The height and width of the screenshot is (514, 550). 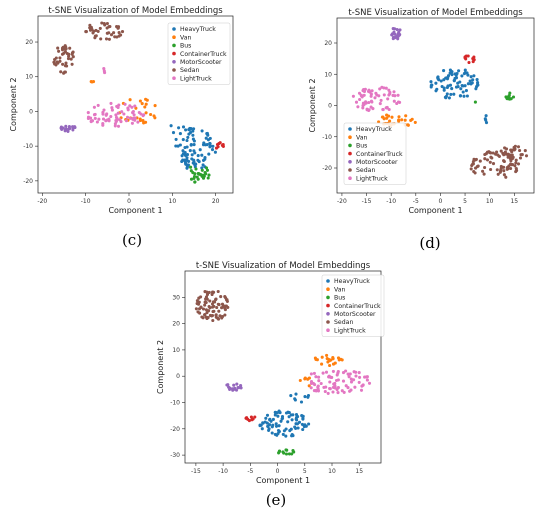 What do you see at coordinates (135, 11) in the screenshot?
I see `chart-title: t-SNE Visualization of Model Embeddings` at bounding box center [135, 11].